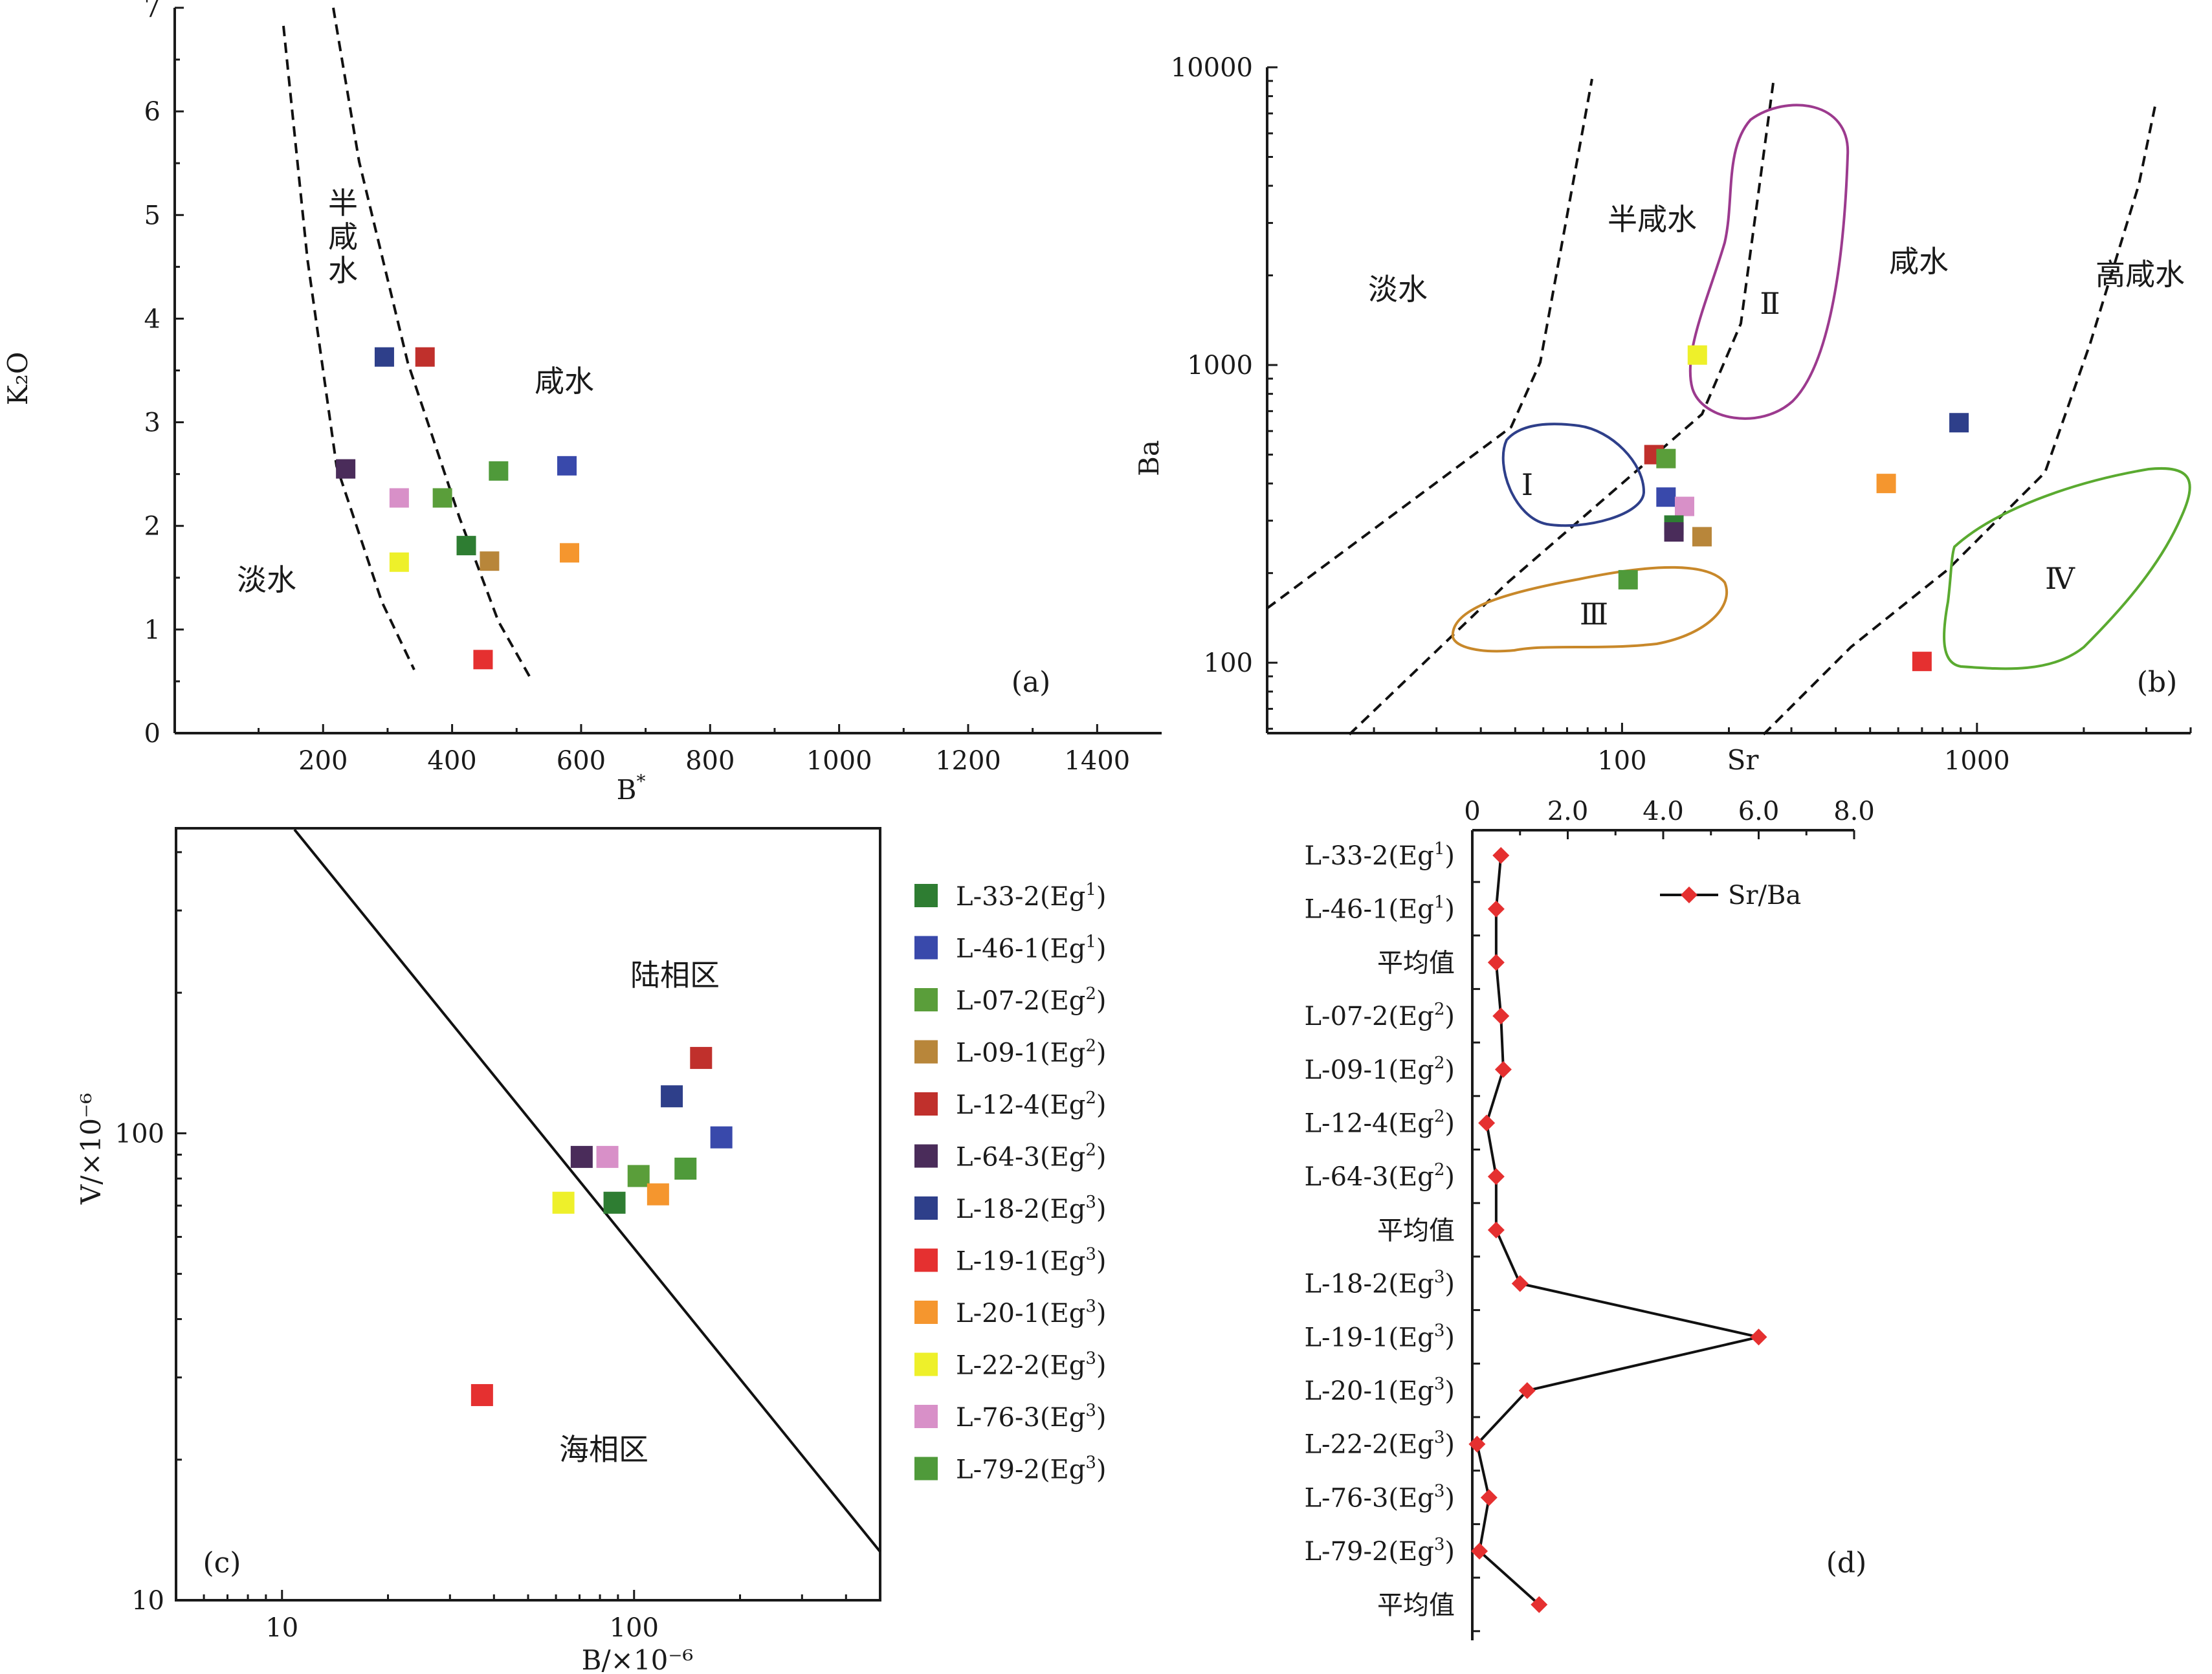 The image size is (2212, 1674). I want to click on field-IV-outline-b, so click(2067, 568).